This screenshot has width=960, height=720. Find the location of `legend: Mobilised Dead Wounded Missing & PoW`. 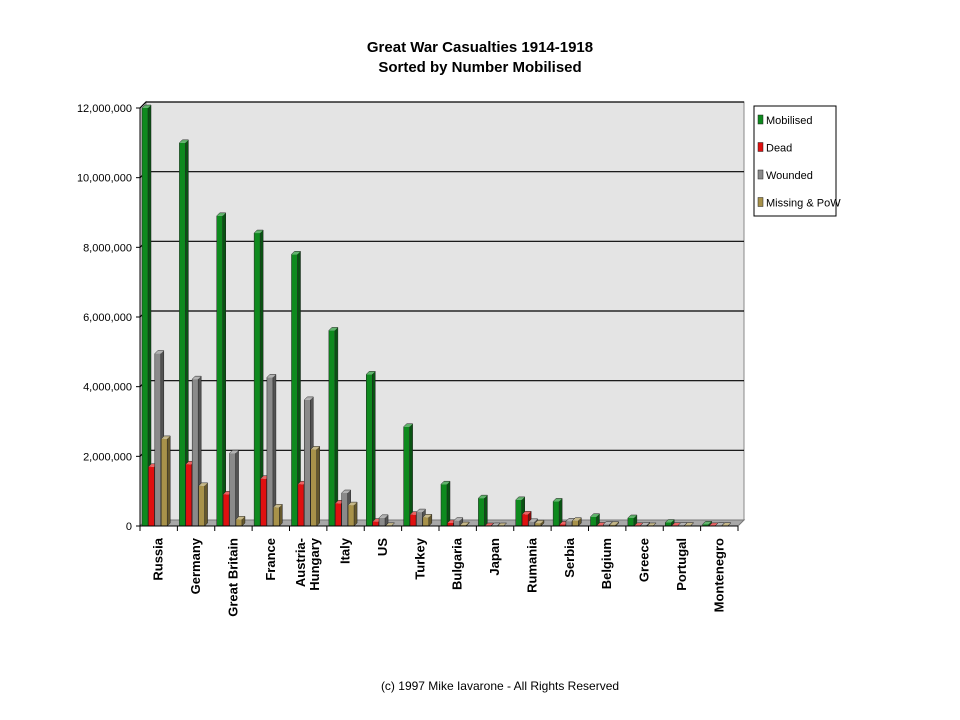

legend: Mobilised Dead Wounded Missing & PoW is located at coordinates (797, 161).